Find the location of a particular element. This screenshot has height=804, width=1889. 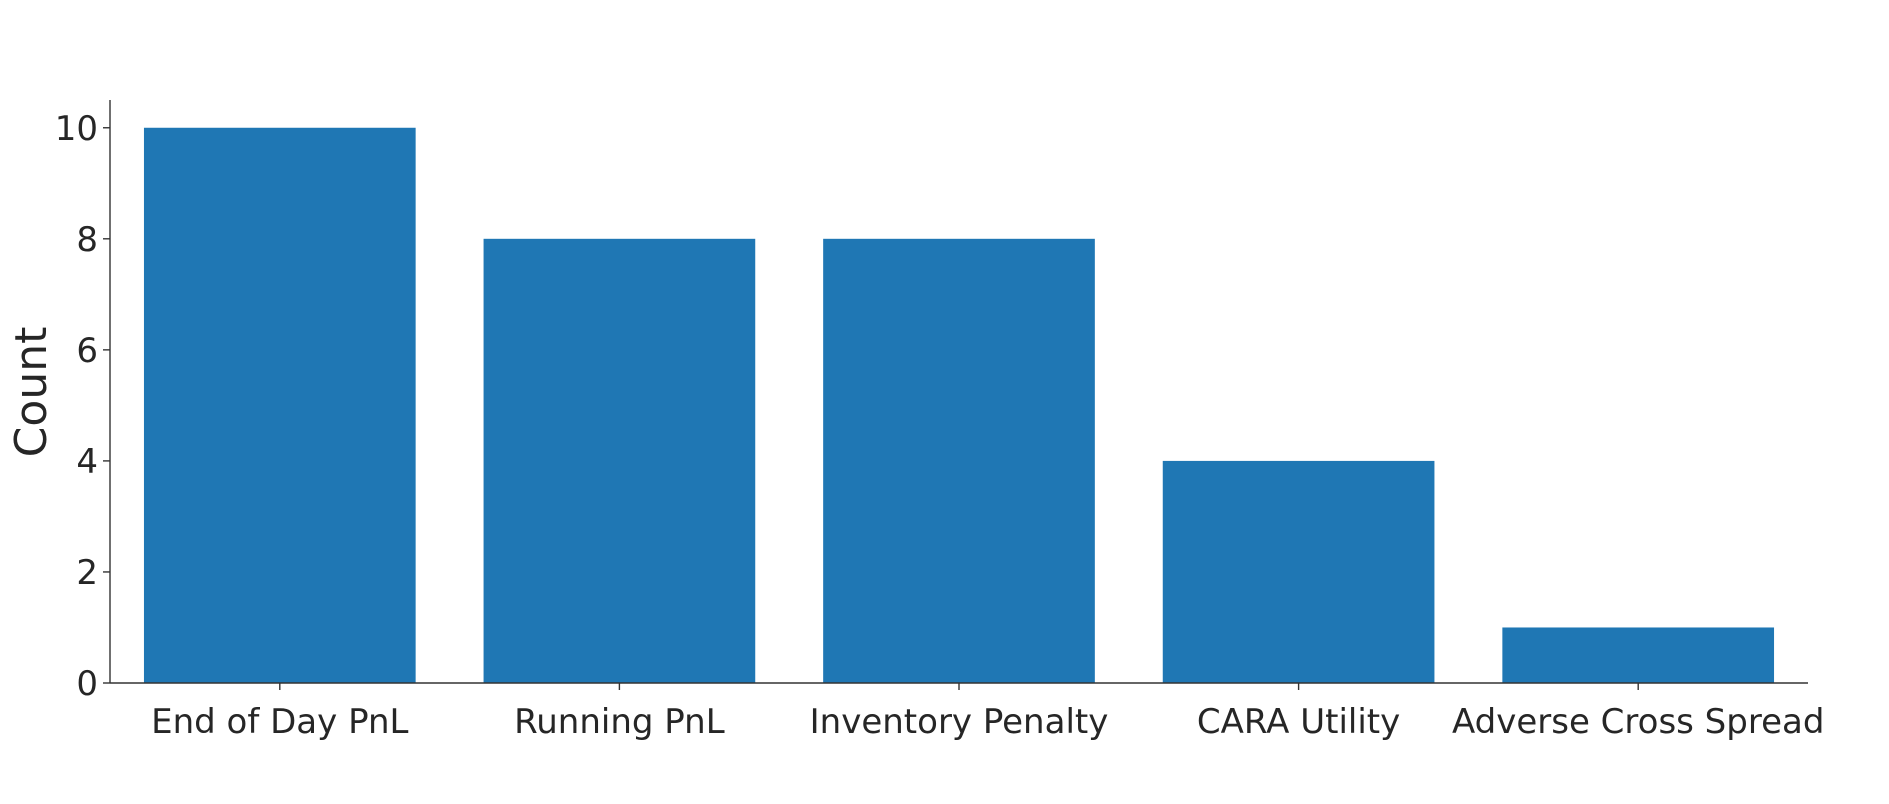

y-tick-label: 10 is located at coordinates (76, 129).